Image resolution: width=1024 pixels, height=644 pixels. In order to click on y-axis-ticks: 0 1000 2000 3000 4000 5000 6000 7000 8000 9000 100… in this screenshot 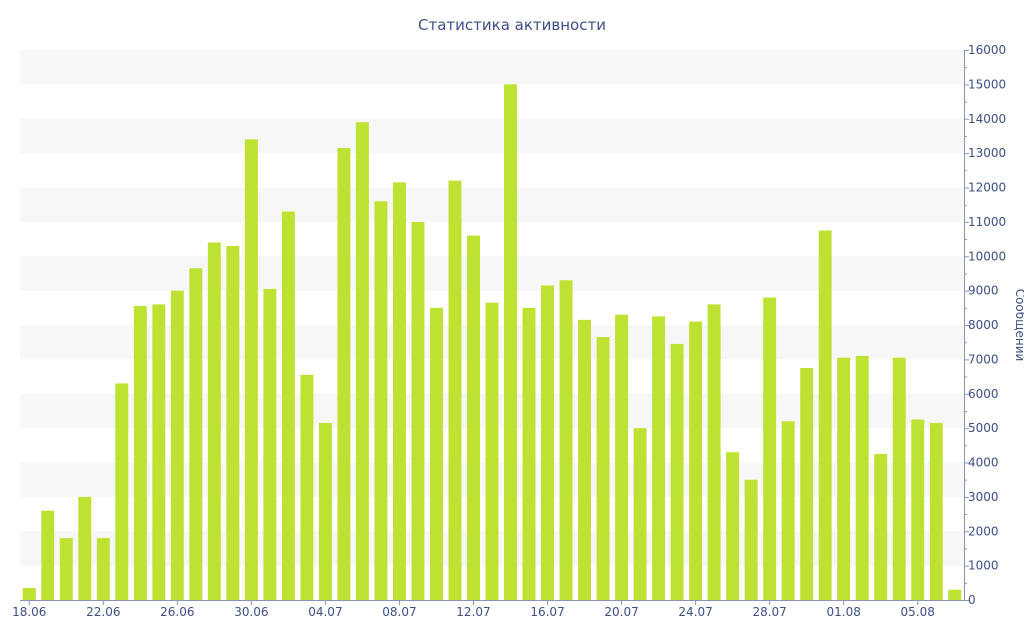, I will do `click(985, 325)`.